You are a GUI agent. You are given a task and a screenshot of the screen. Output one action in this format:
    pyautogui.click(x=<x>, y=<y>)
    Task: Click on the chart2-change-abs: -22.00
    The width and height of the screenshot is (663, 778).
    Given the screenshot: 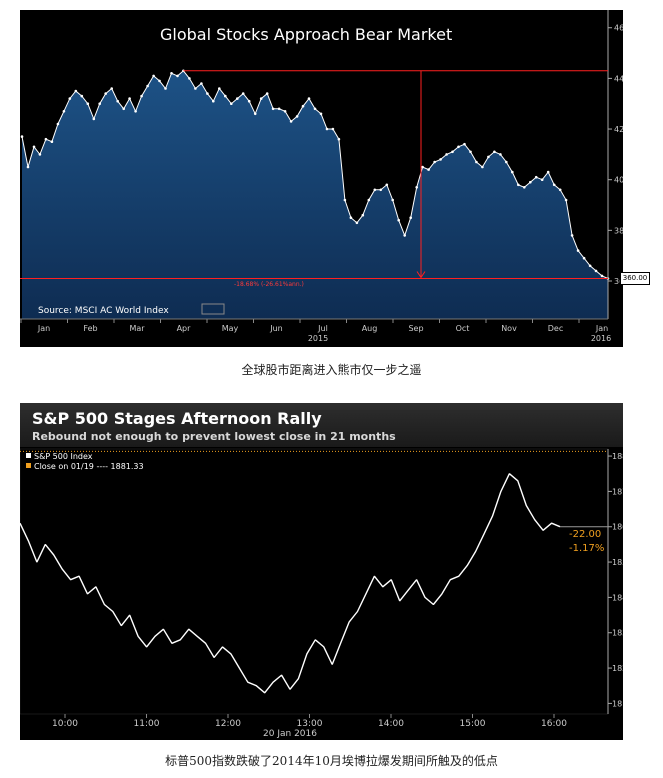 What is the action you would take?
    pyautogui.click(x=585, y=534)
    